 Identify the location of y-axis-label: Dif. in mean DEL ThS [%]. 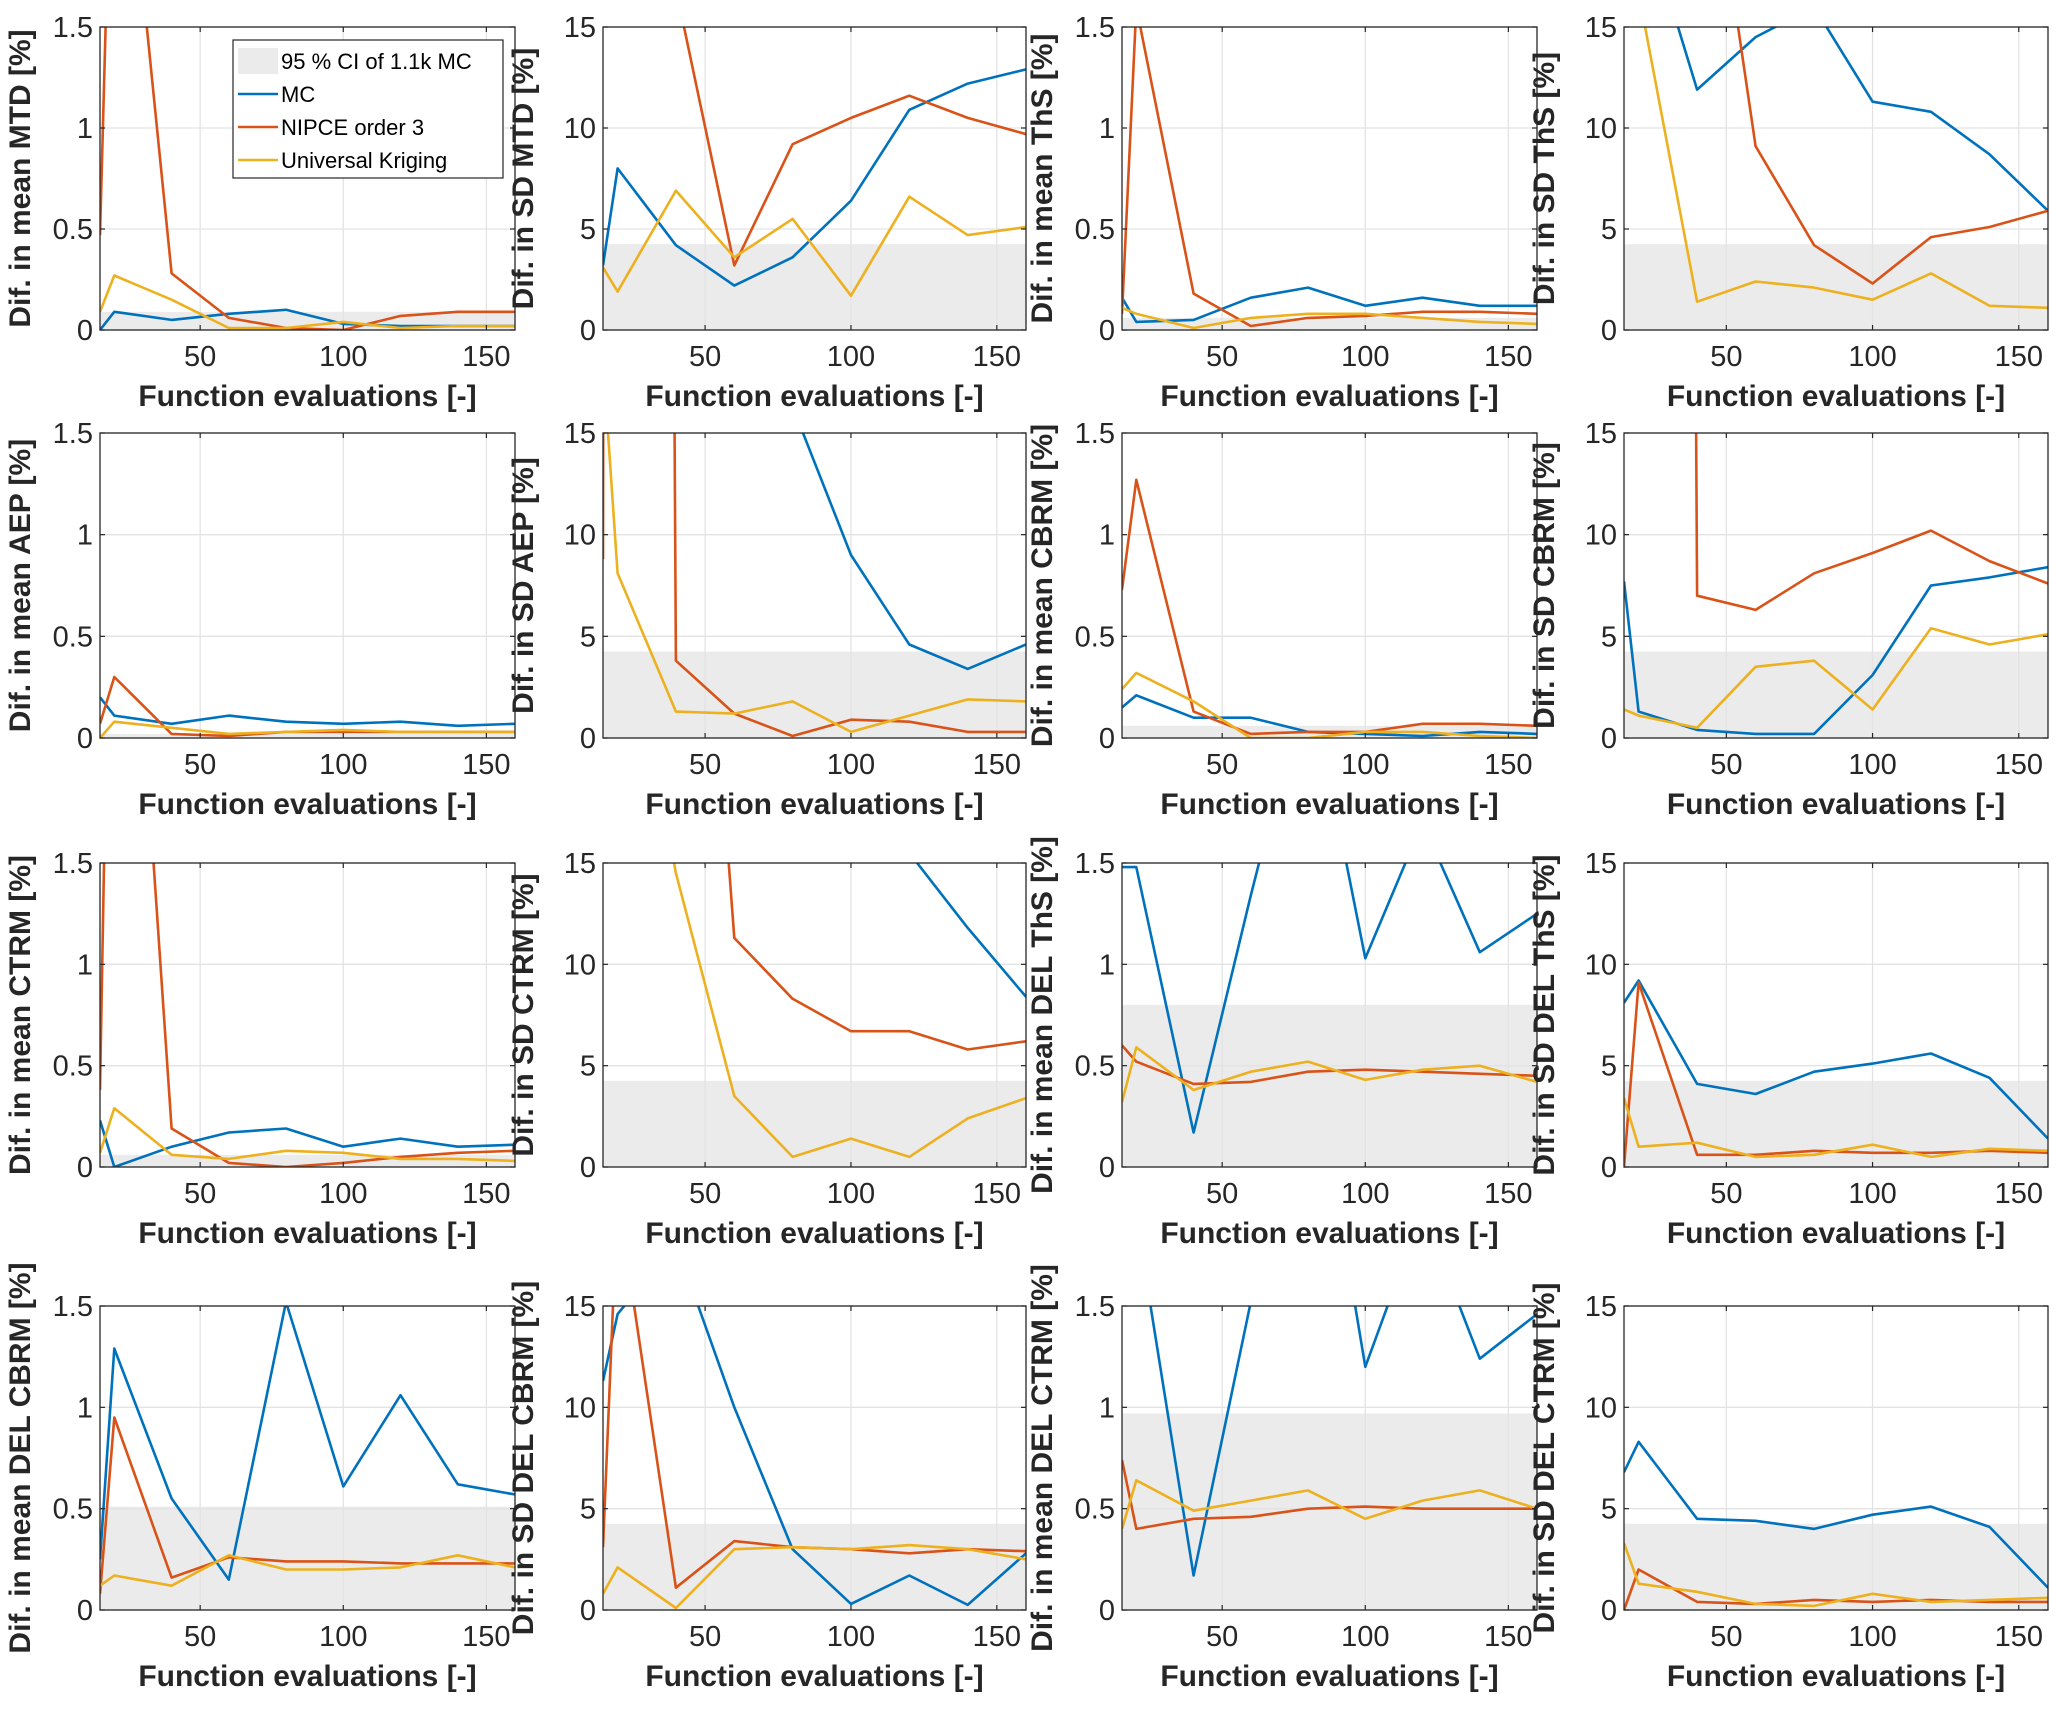
(1042, 1015).